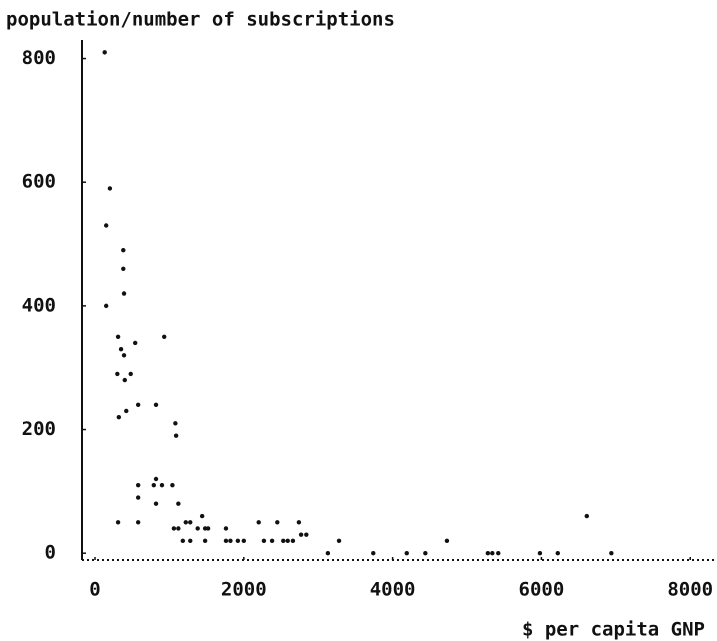  I want to click on x-tick-label: 0, so click(94, 590).